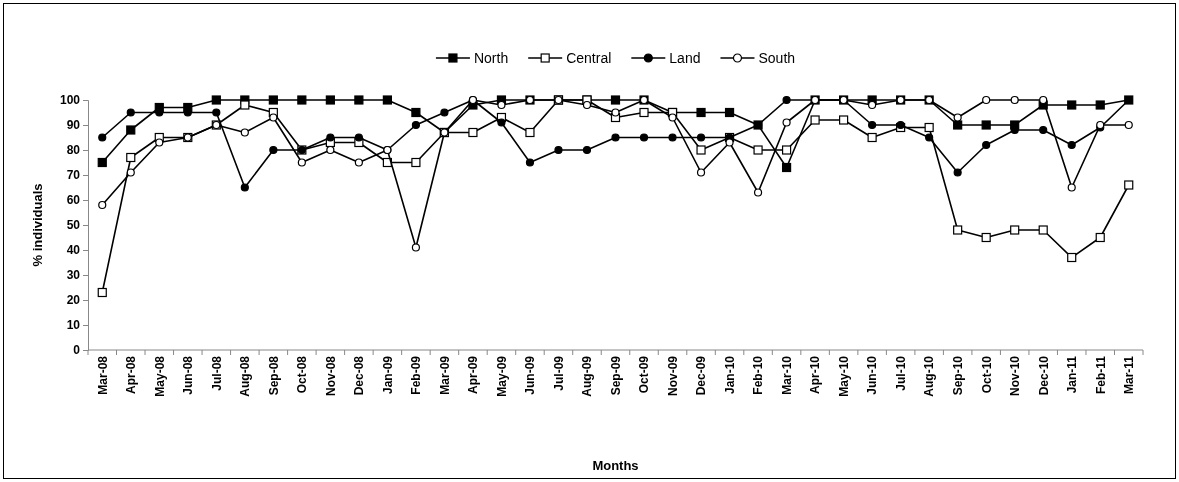 The width and height of the screenshot is (1179, 482). Describe the element at coordinates (615, 465) in the screenshot. I see `x-axis-title: Months` at that location.